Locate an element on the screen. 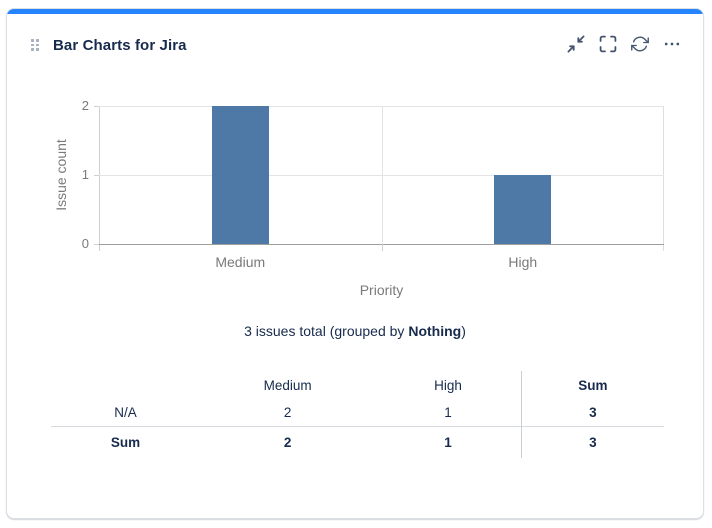 Image resolution: width=712 pixels, height=528 pixels. table-header-sum: Sum is located at coordinates (592, 385).